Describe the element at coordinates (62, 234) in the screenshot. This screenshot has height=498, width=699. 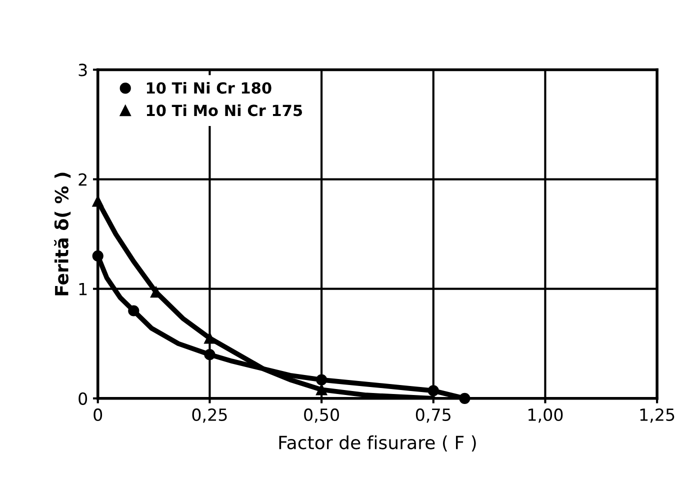
I see `y-axis-title: Ferită δ( % )` at that location.